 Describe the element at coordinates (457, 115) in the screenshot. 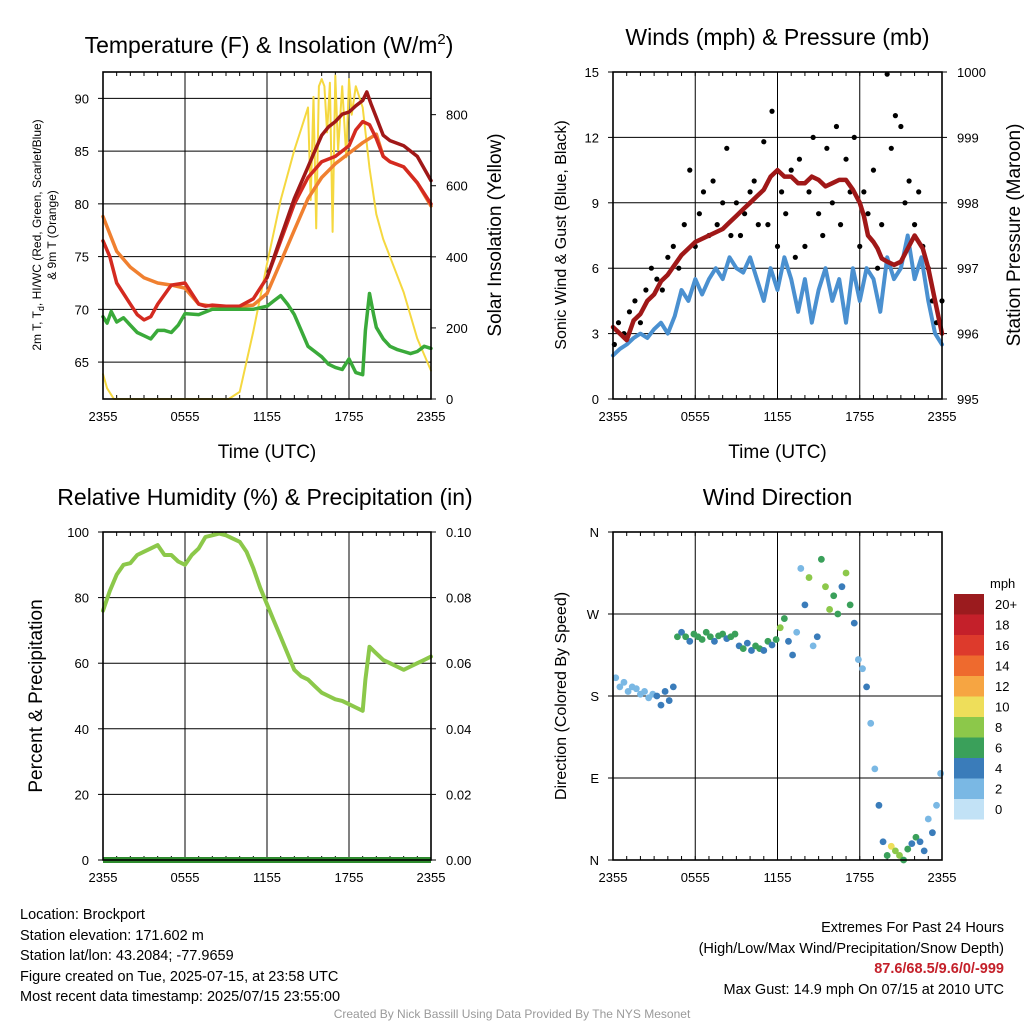

I see `y2-tick-label: 800` at that location.